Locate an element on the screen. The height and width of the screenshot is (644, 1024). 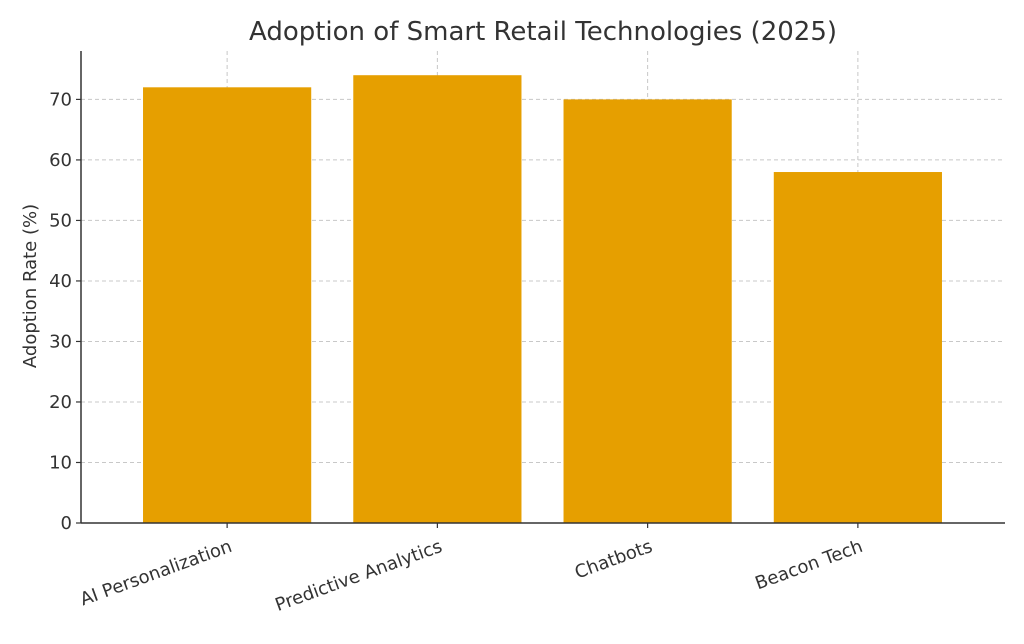
bar-beacon-tech is located at coordinates (857, 347).